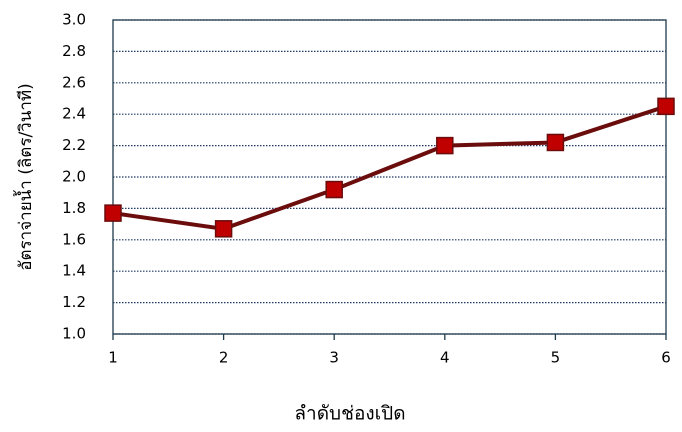 This screenshot has width=682, height=432. What do you see at coordinates (24, 176) in the screenshot?
I see `y-axis-label: อัตราจ่ายน้ำ (ลิตร/วินาที)` at bounding box center [24, 176].